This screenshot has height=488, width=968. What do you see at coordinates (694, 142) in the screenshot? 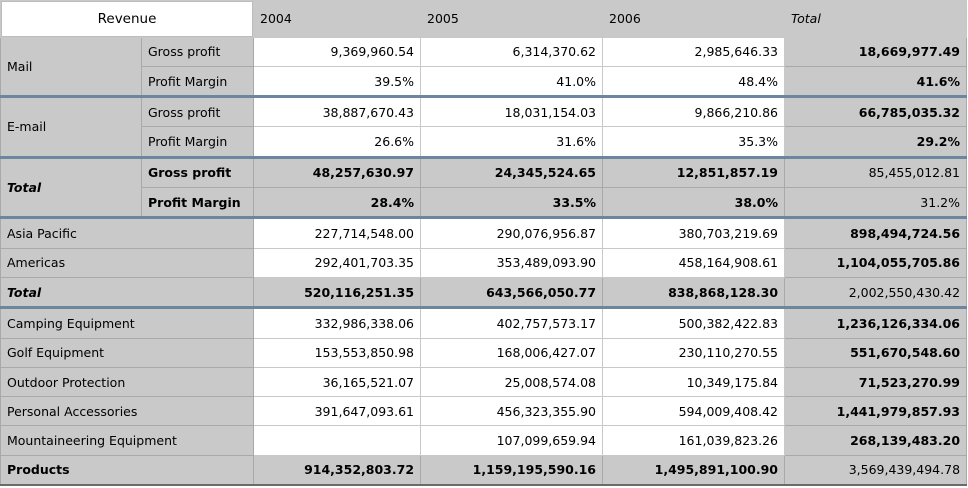
I see `value-cell: 35.3%` at bounding box center [694, 142].